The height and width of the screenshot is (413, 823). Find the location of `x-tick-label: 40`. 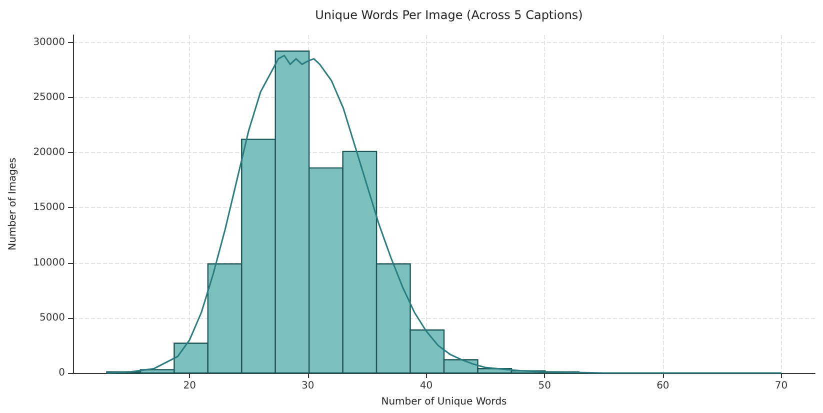

x-tick-label: 40 is located at coordinates (426, 386).